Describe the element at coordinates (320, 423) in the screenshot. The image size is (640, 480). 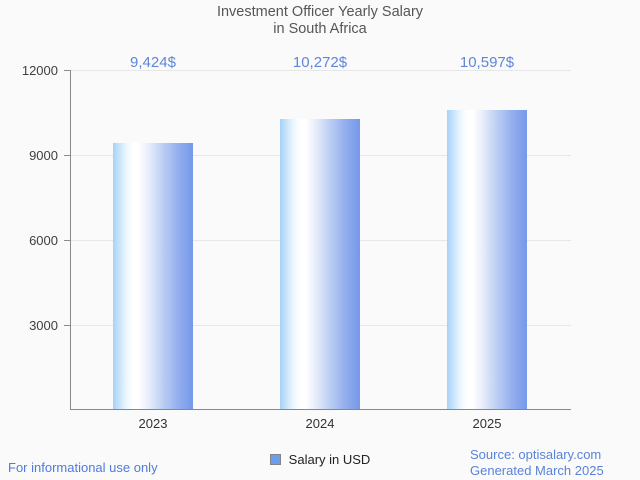
I see `x-axis-label-2024: 2024` at that location.